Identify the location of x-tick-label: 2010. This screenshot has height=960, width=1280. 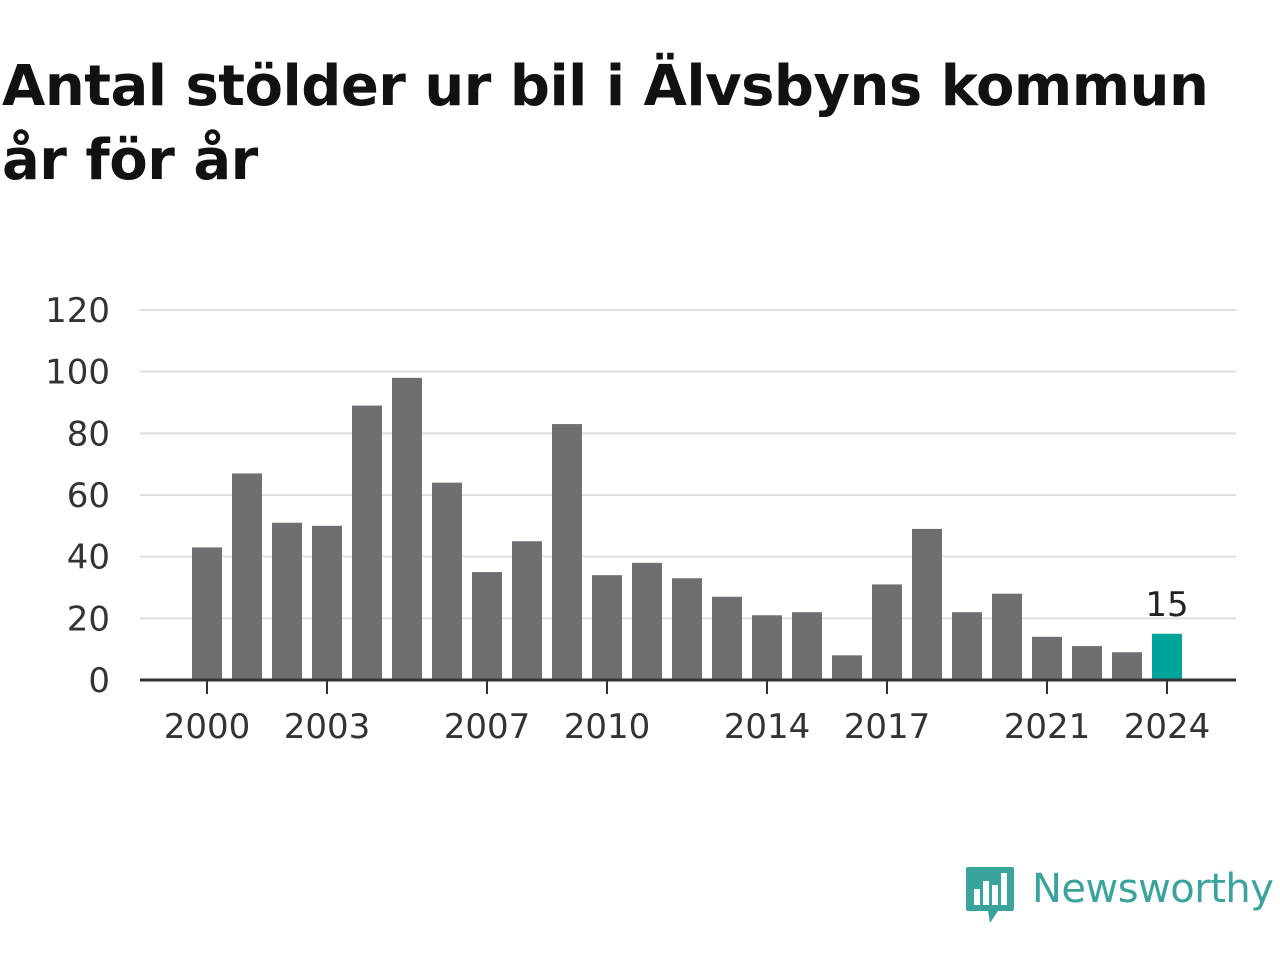
(607, 727).